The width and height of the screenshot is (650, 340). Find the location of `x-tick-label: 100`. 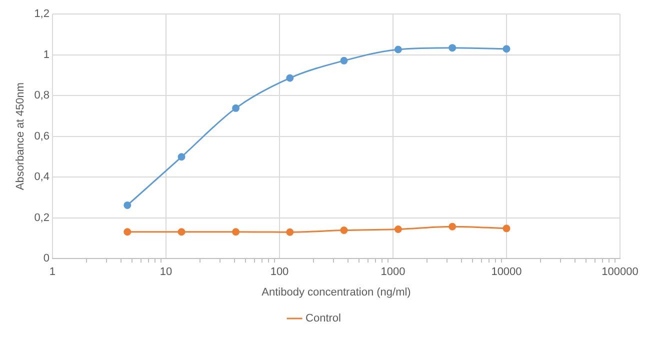

x-tick-label: 100 is located at coordinates (279, 272).